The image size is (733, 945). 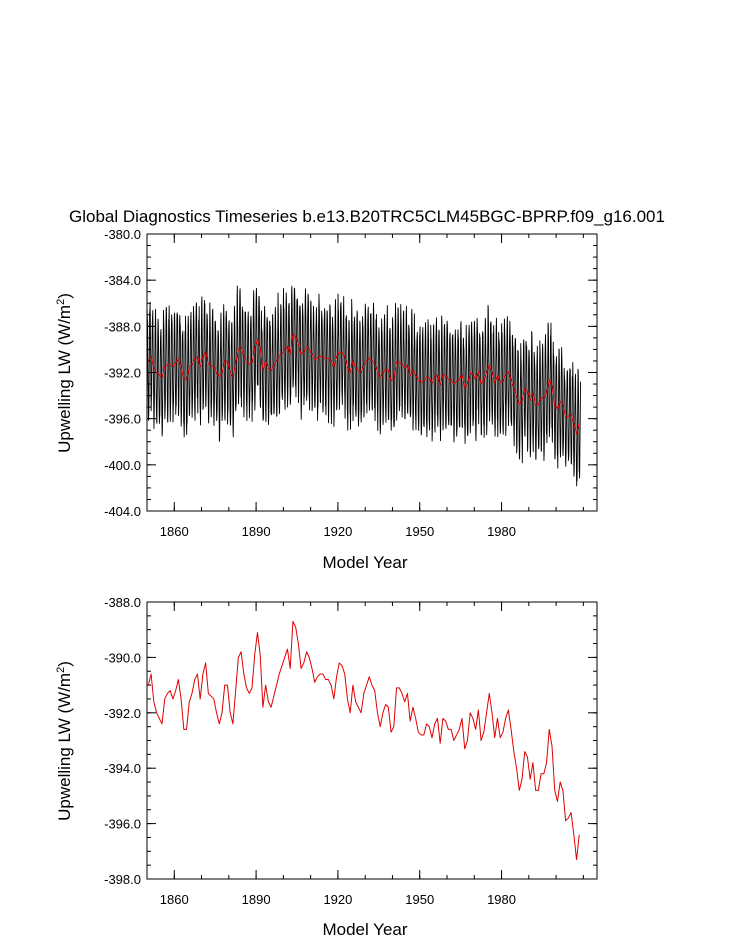 I want to click on y-tick-label: -380.0, so click(x=122, y=234).